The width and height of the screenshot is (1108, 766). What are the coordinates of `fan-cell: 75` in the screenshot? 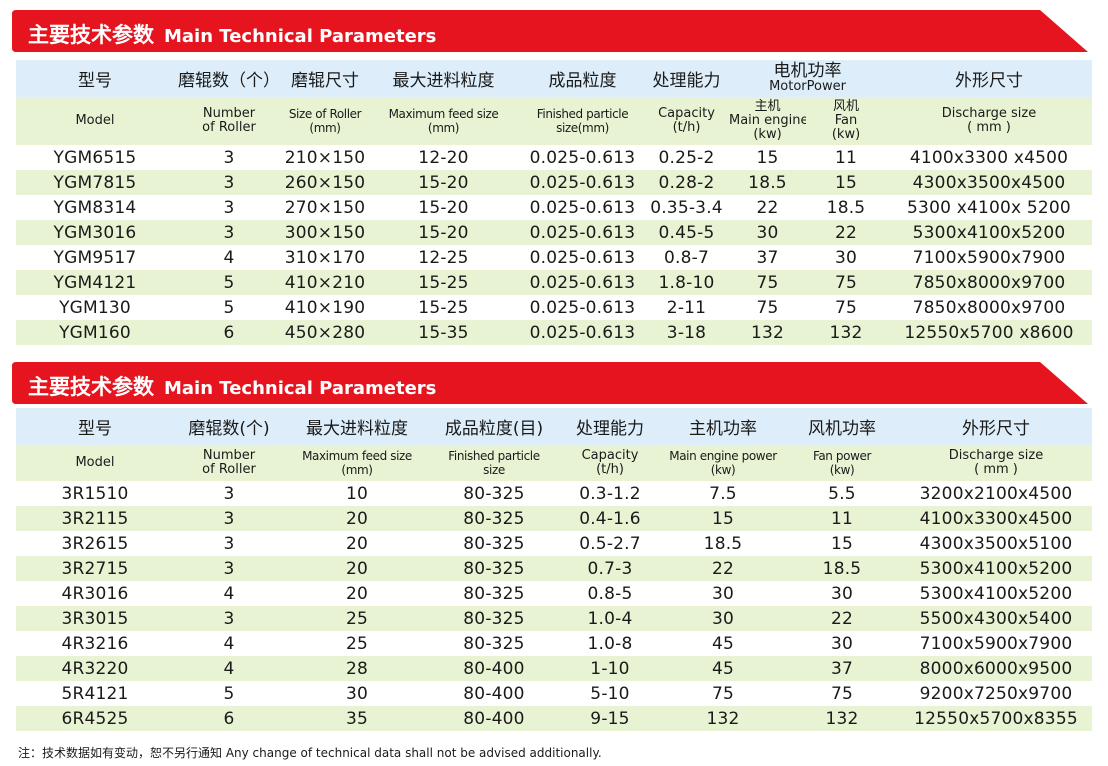 It's located at (846, 307).